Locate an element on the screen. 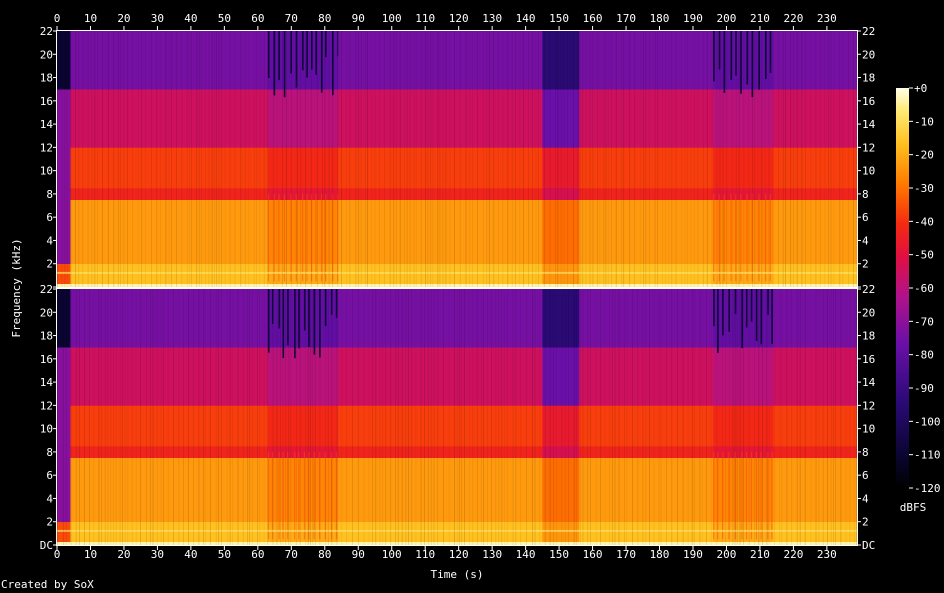 The width and height of the screenshot is (944, 593). y-tick-label: 10 is located at coordinates (46, 171).